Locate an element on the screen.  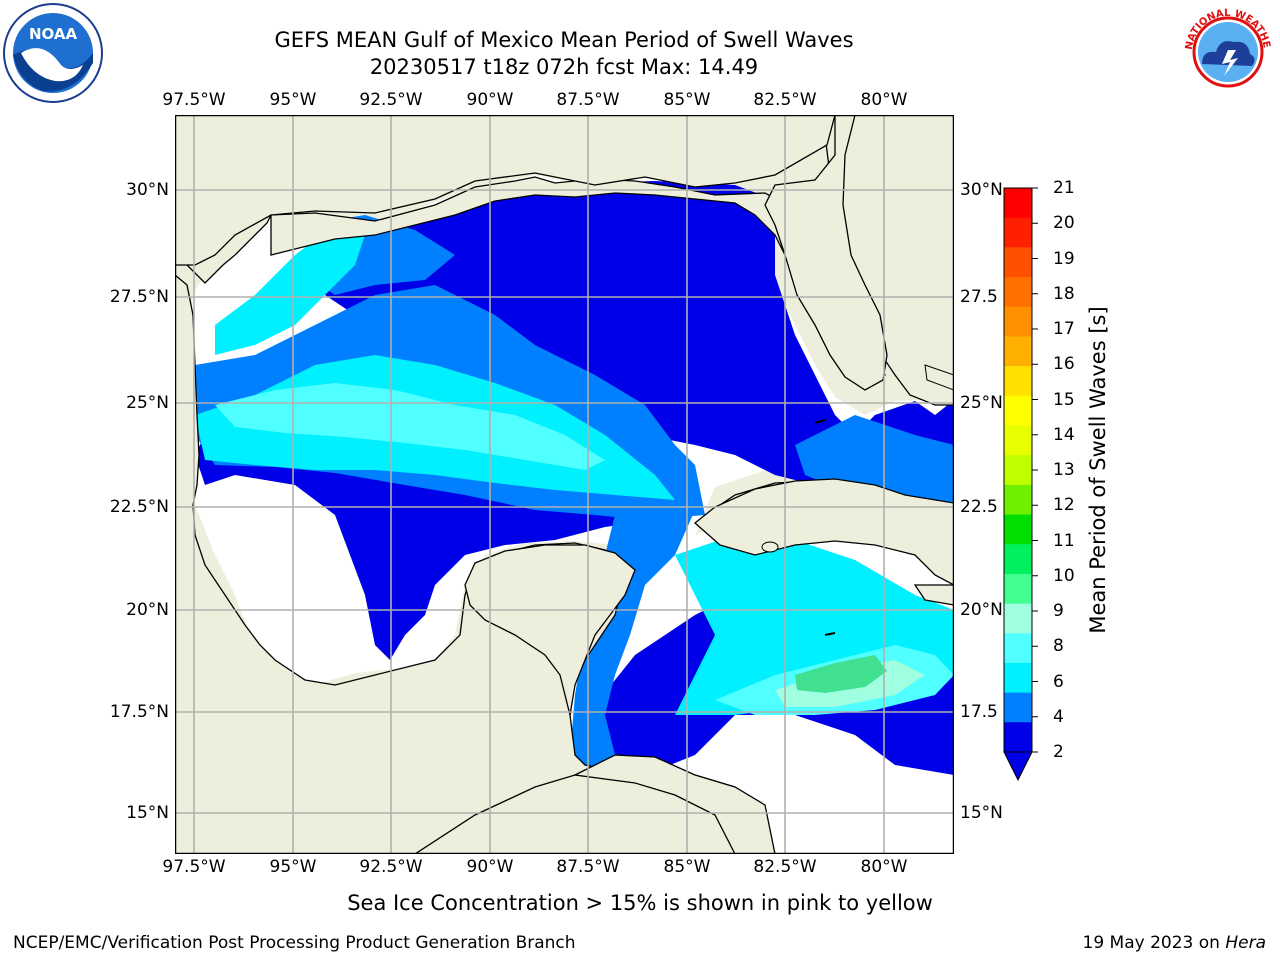
land-florida is located at coordinates (826, 253).